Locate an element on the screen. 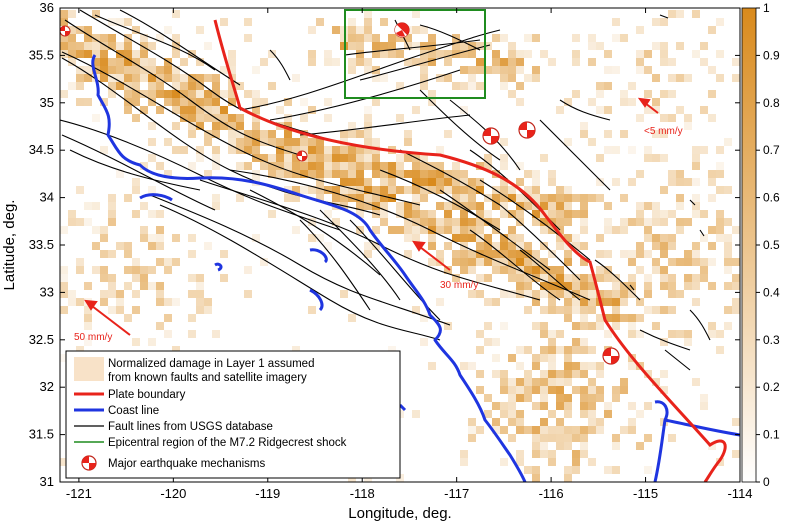 This screenshot has width=797, height=532. beachball-icon is located at coordinates (302, 156).